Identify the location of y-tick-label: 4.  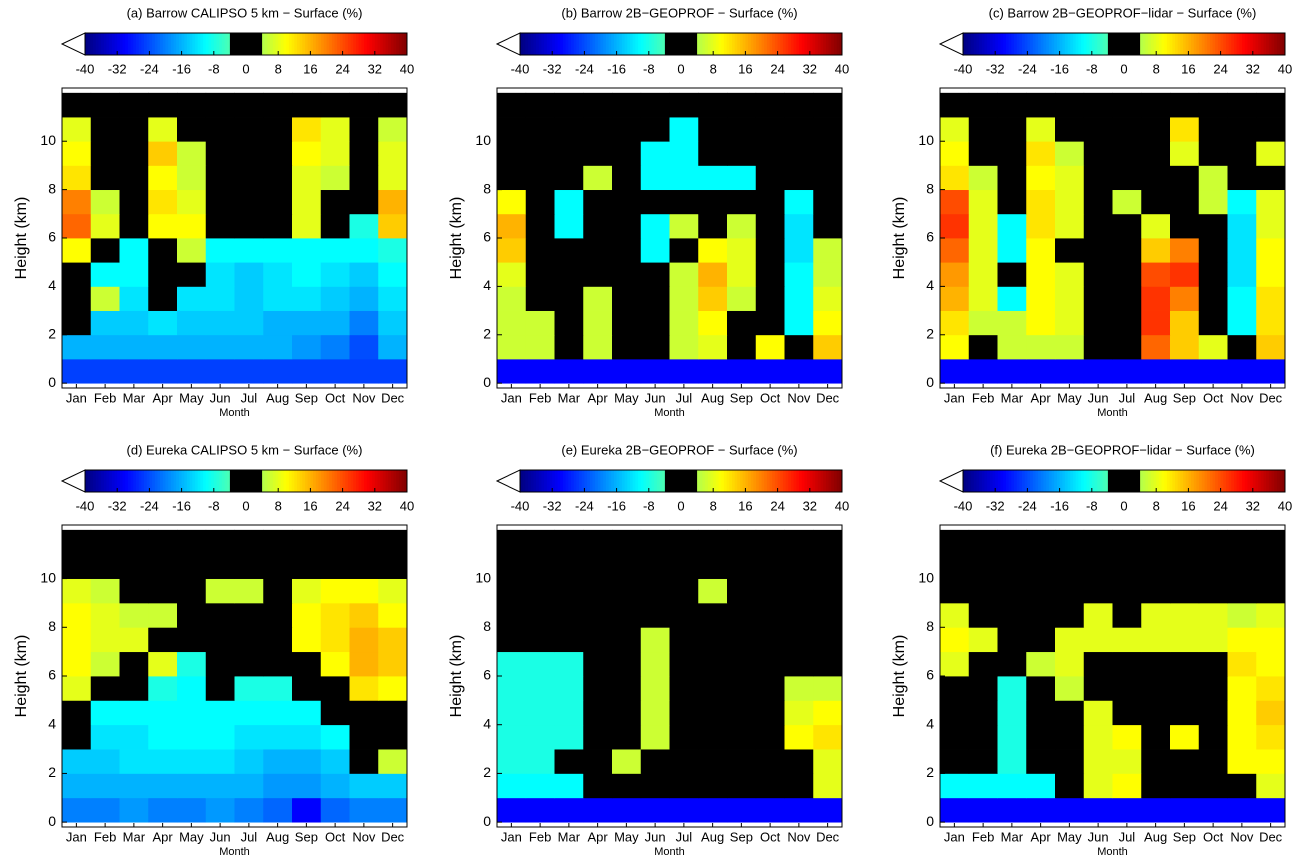
(52, 723).